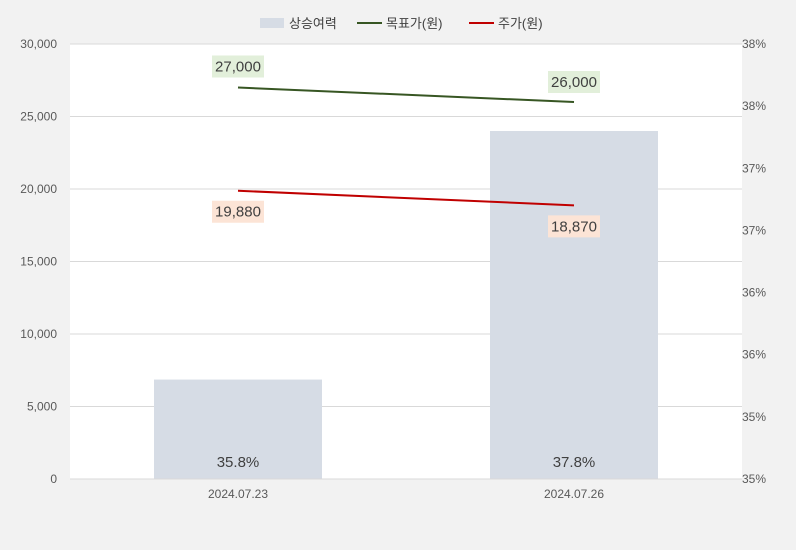 The width and height of the screenshot is (796, 550). Describe the element at coordinates (272, 23) in the screenshot. I see `legend-swatch` at that location.